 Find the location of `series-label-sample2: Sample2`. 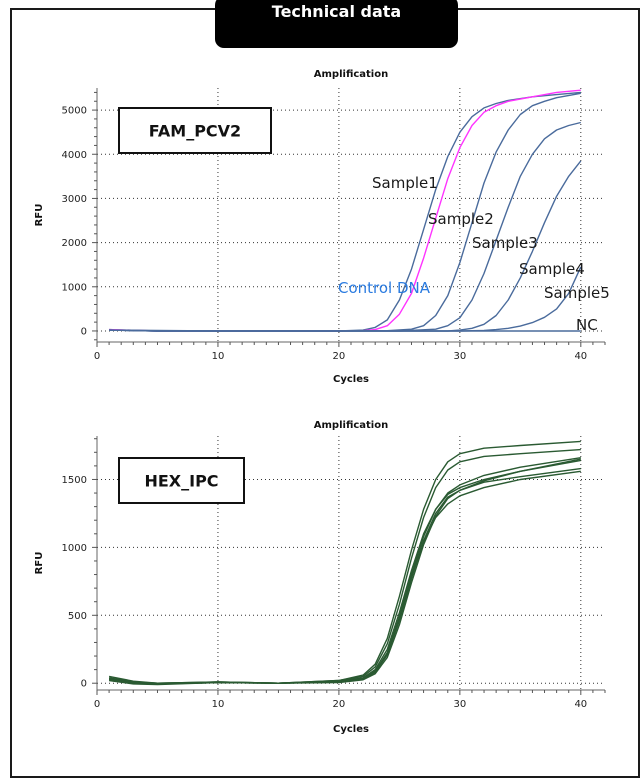

series-label-sample2: Sample2 is located at coordinates (461, 219).